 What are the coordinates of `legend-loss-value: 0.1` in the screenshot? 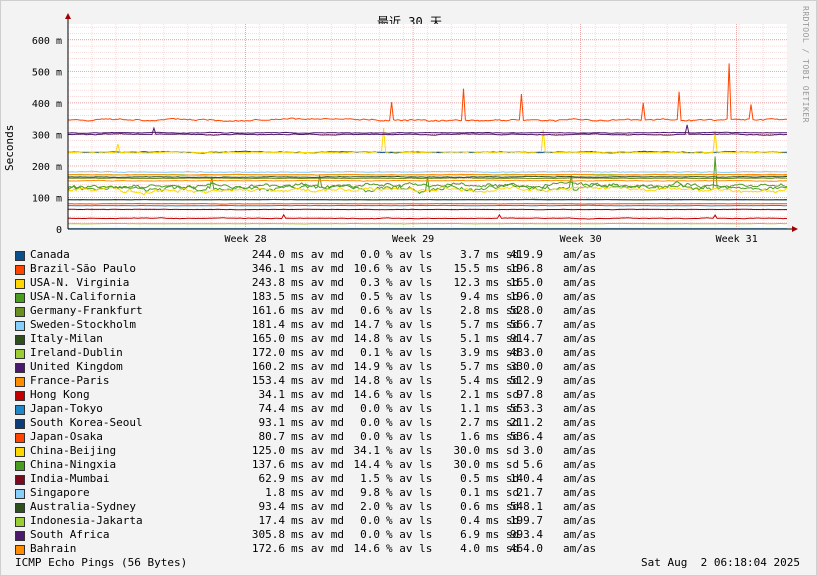 It's located at (370, 352).